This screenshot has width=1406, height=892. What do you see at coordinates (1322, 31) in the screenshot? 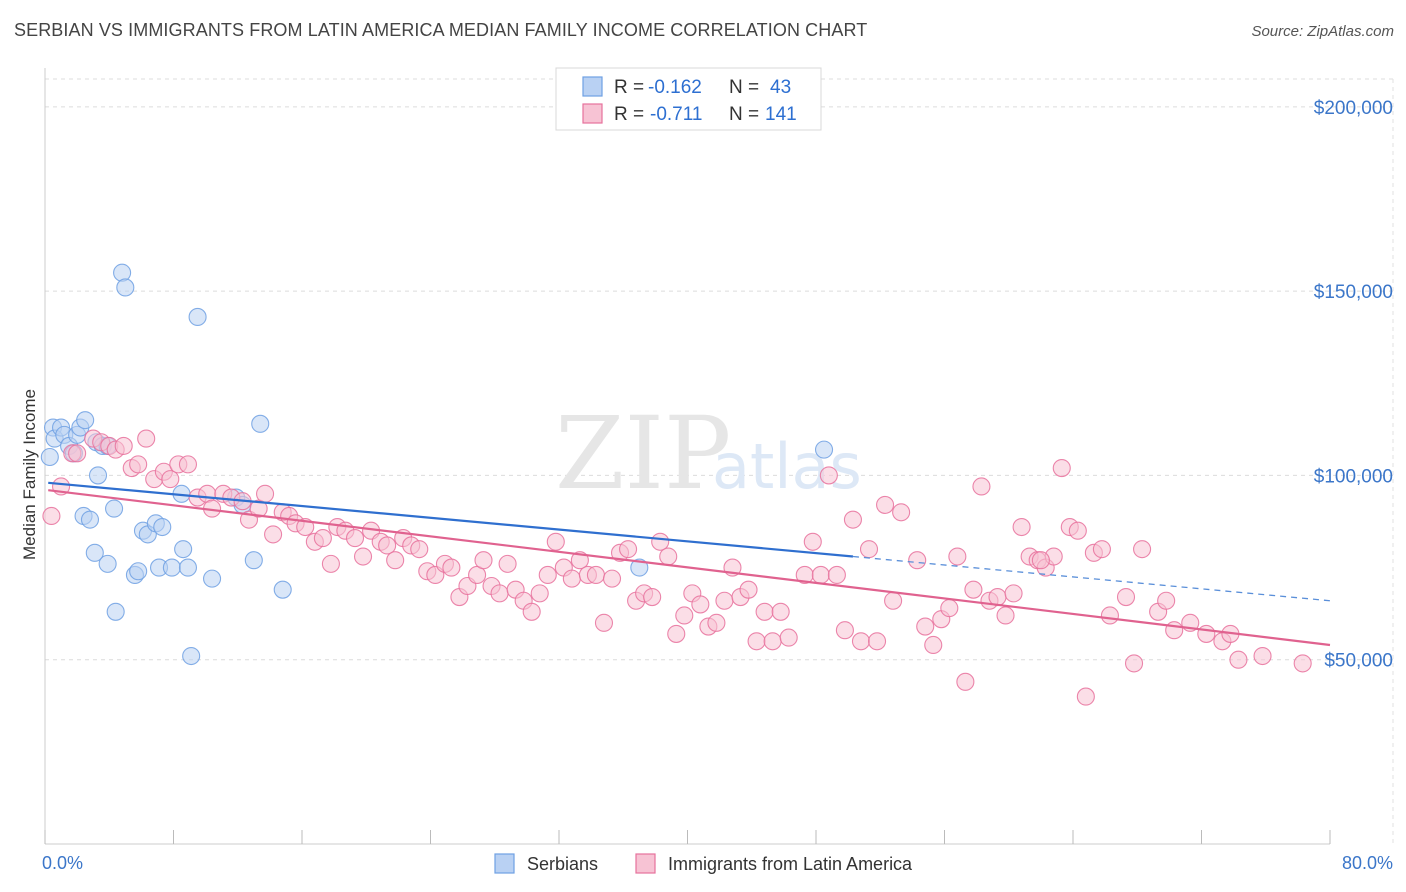
I see `source-label: Source: ZipAtlas.com` at bounding box center [1322, 31].